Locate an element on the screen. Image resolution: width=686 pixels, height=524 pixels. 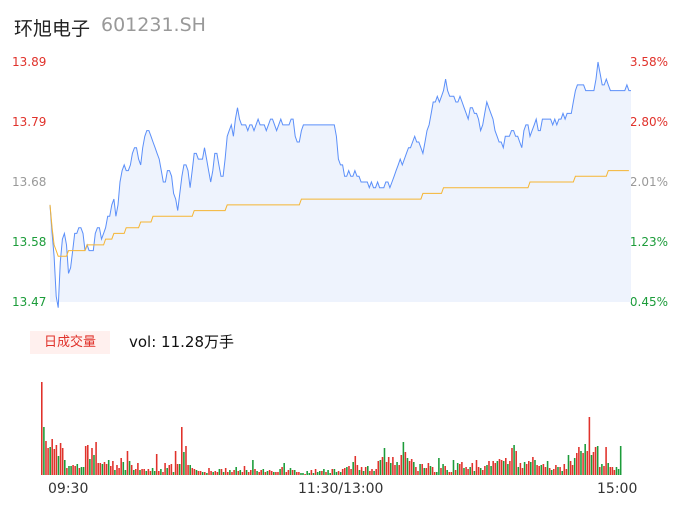
daily-volume-tab: 日成交量 is located at coordinates (70, 342).